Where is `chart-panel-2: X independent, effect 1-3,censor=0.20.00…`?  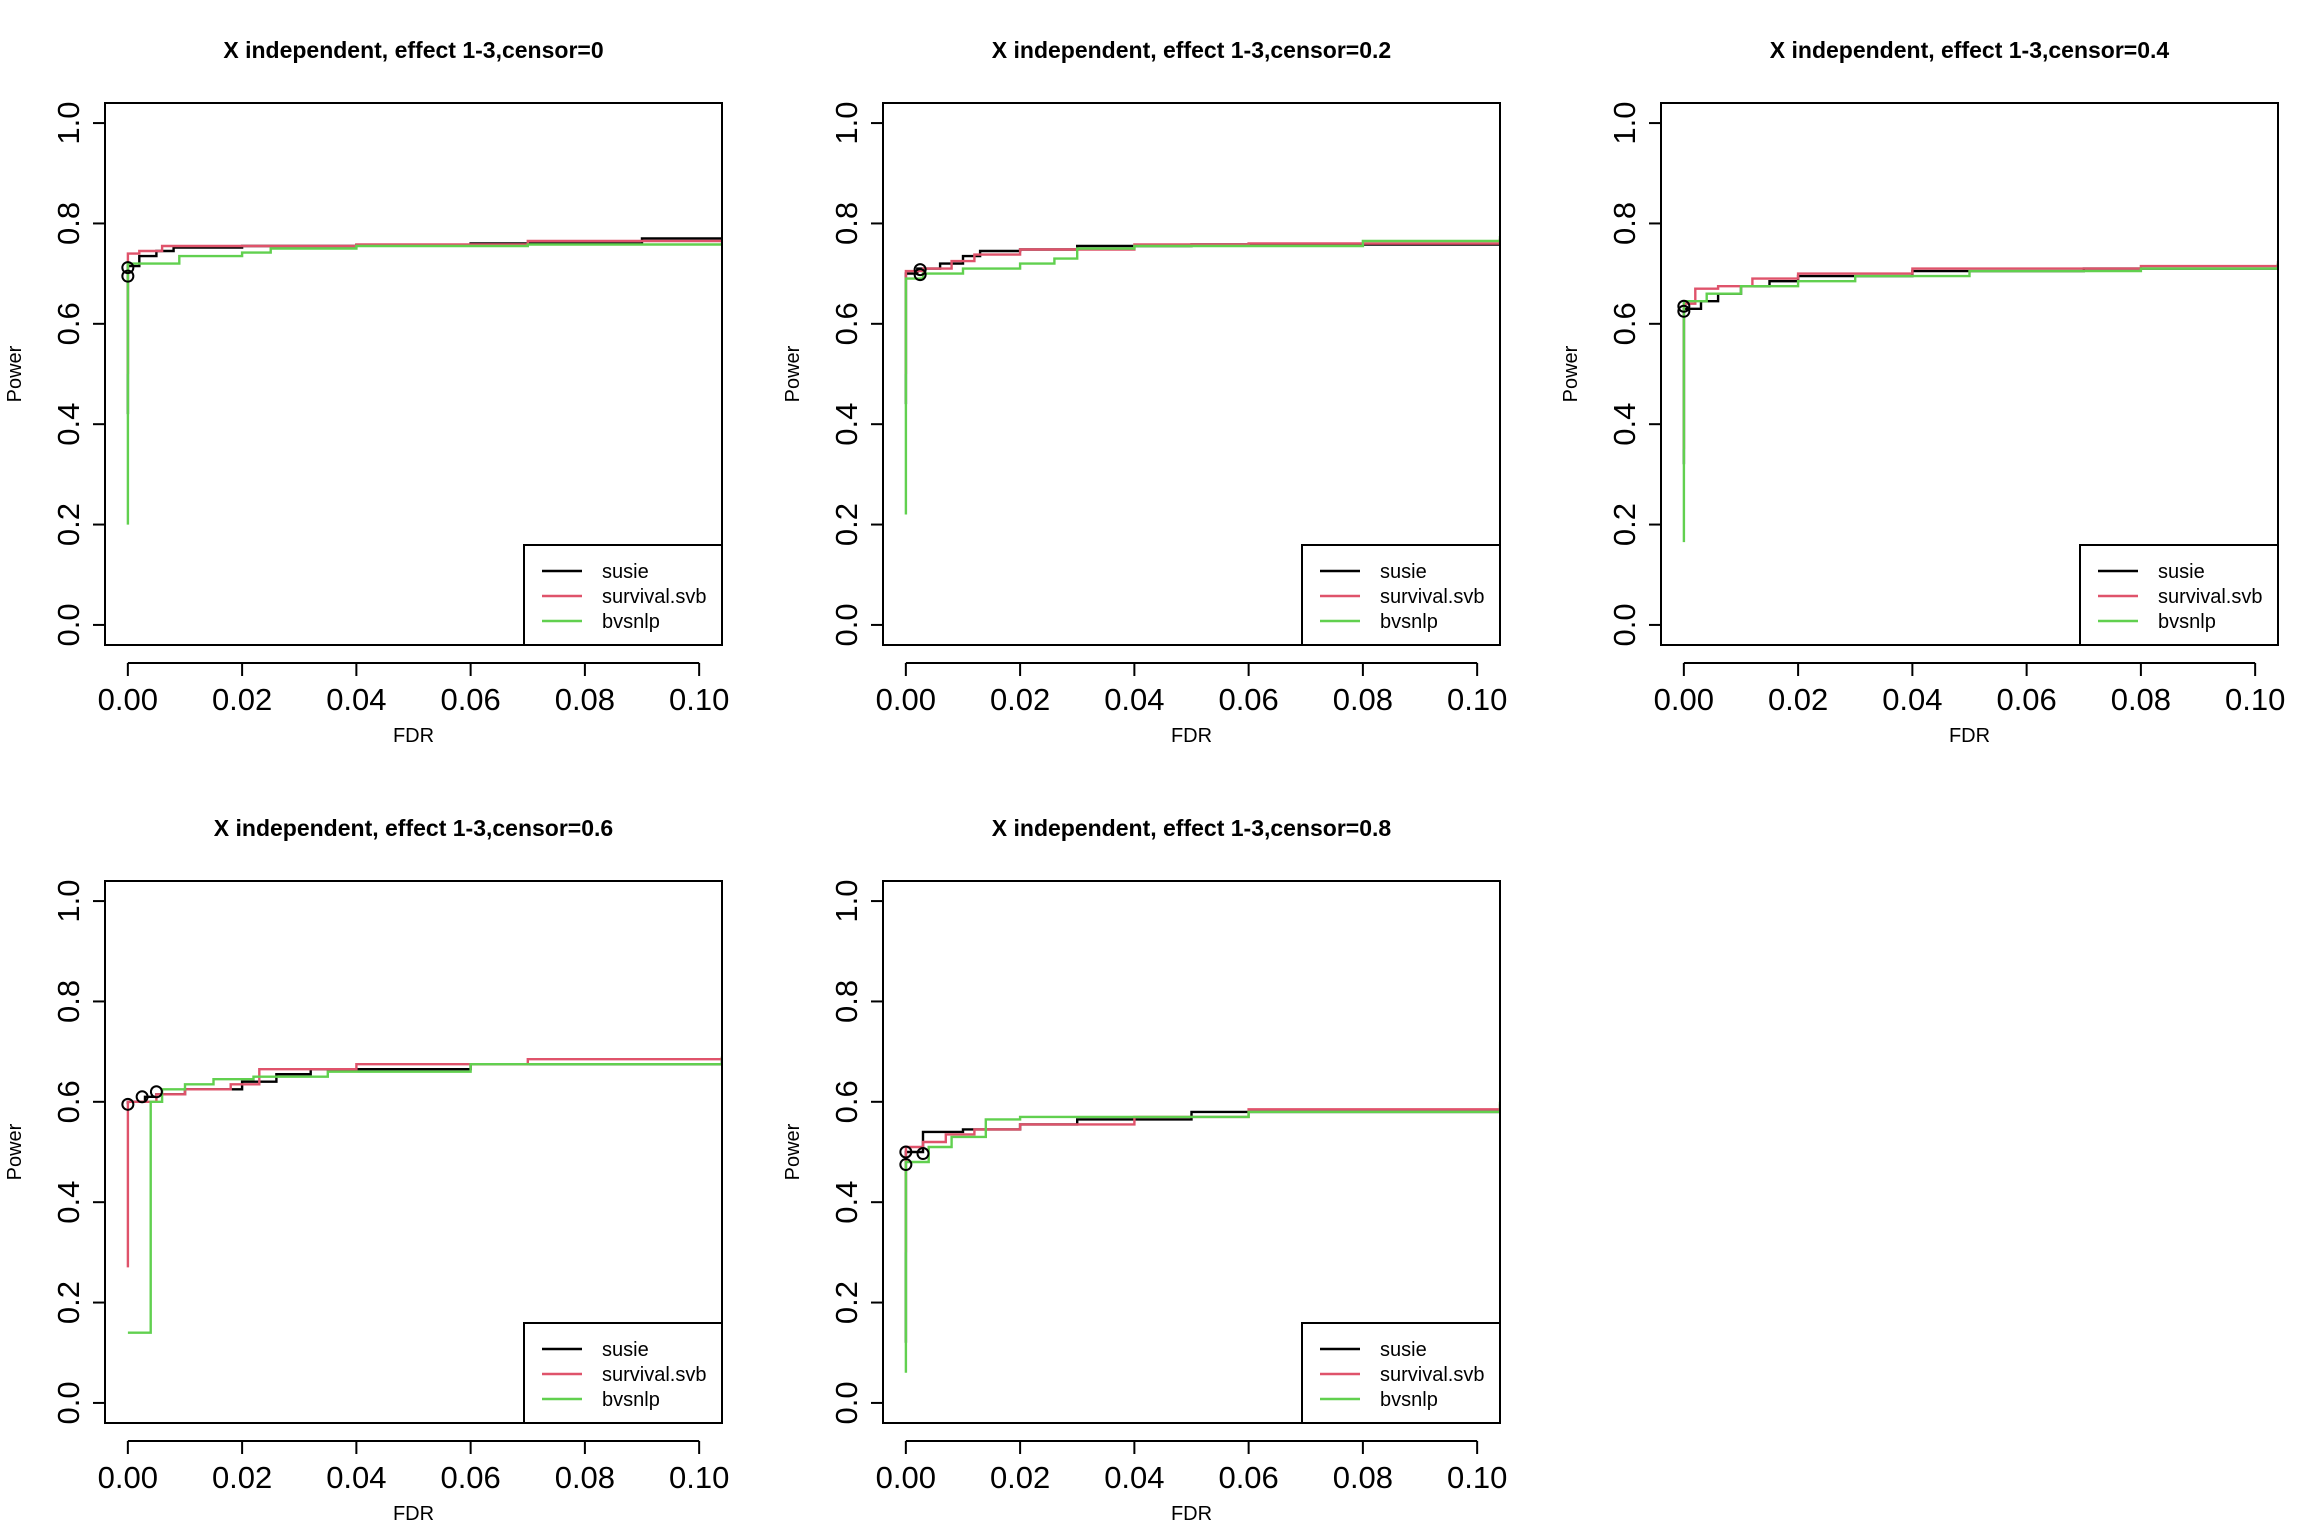 chart-panel-2: X independent, effect 1-3,censor=0.20.00… is located at coordinates (1144, 392).